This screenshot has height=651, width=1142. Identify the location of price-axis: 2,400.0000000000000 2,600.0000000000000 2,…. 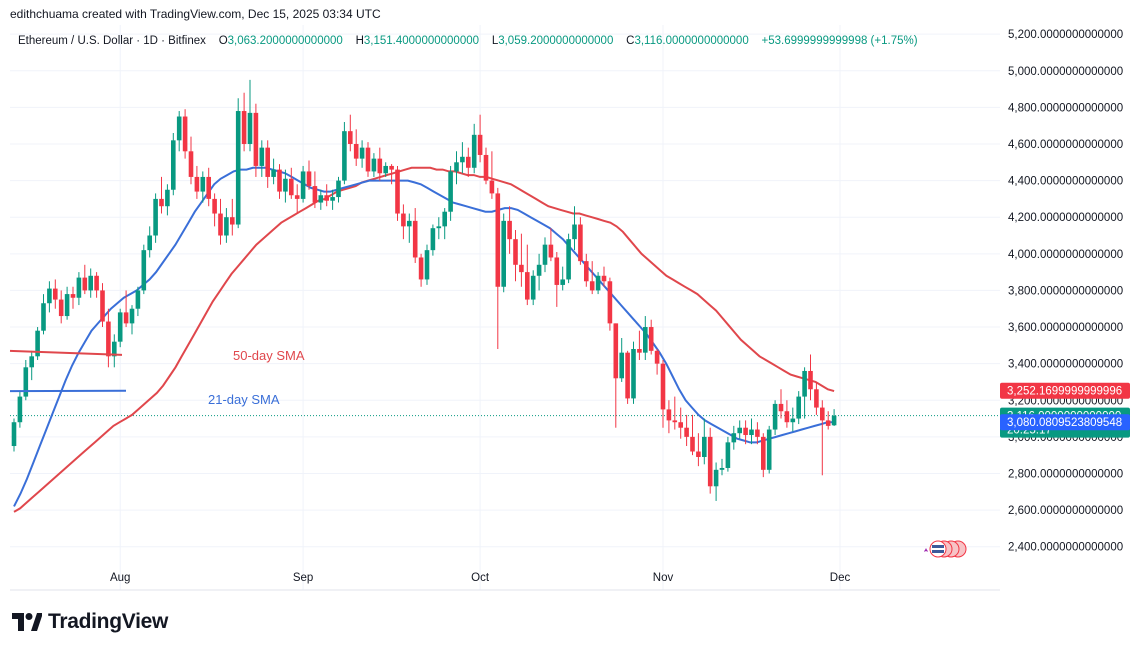
(1065, 291).